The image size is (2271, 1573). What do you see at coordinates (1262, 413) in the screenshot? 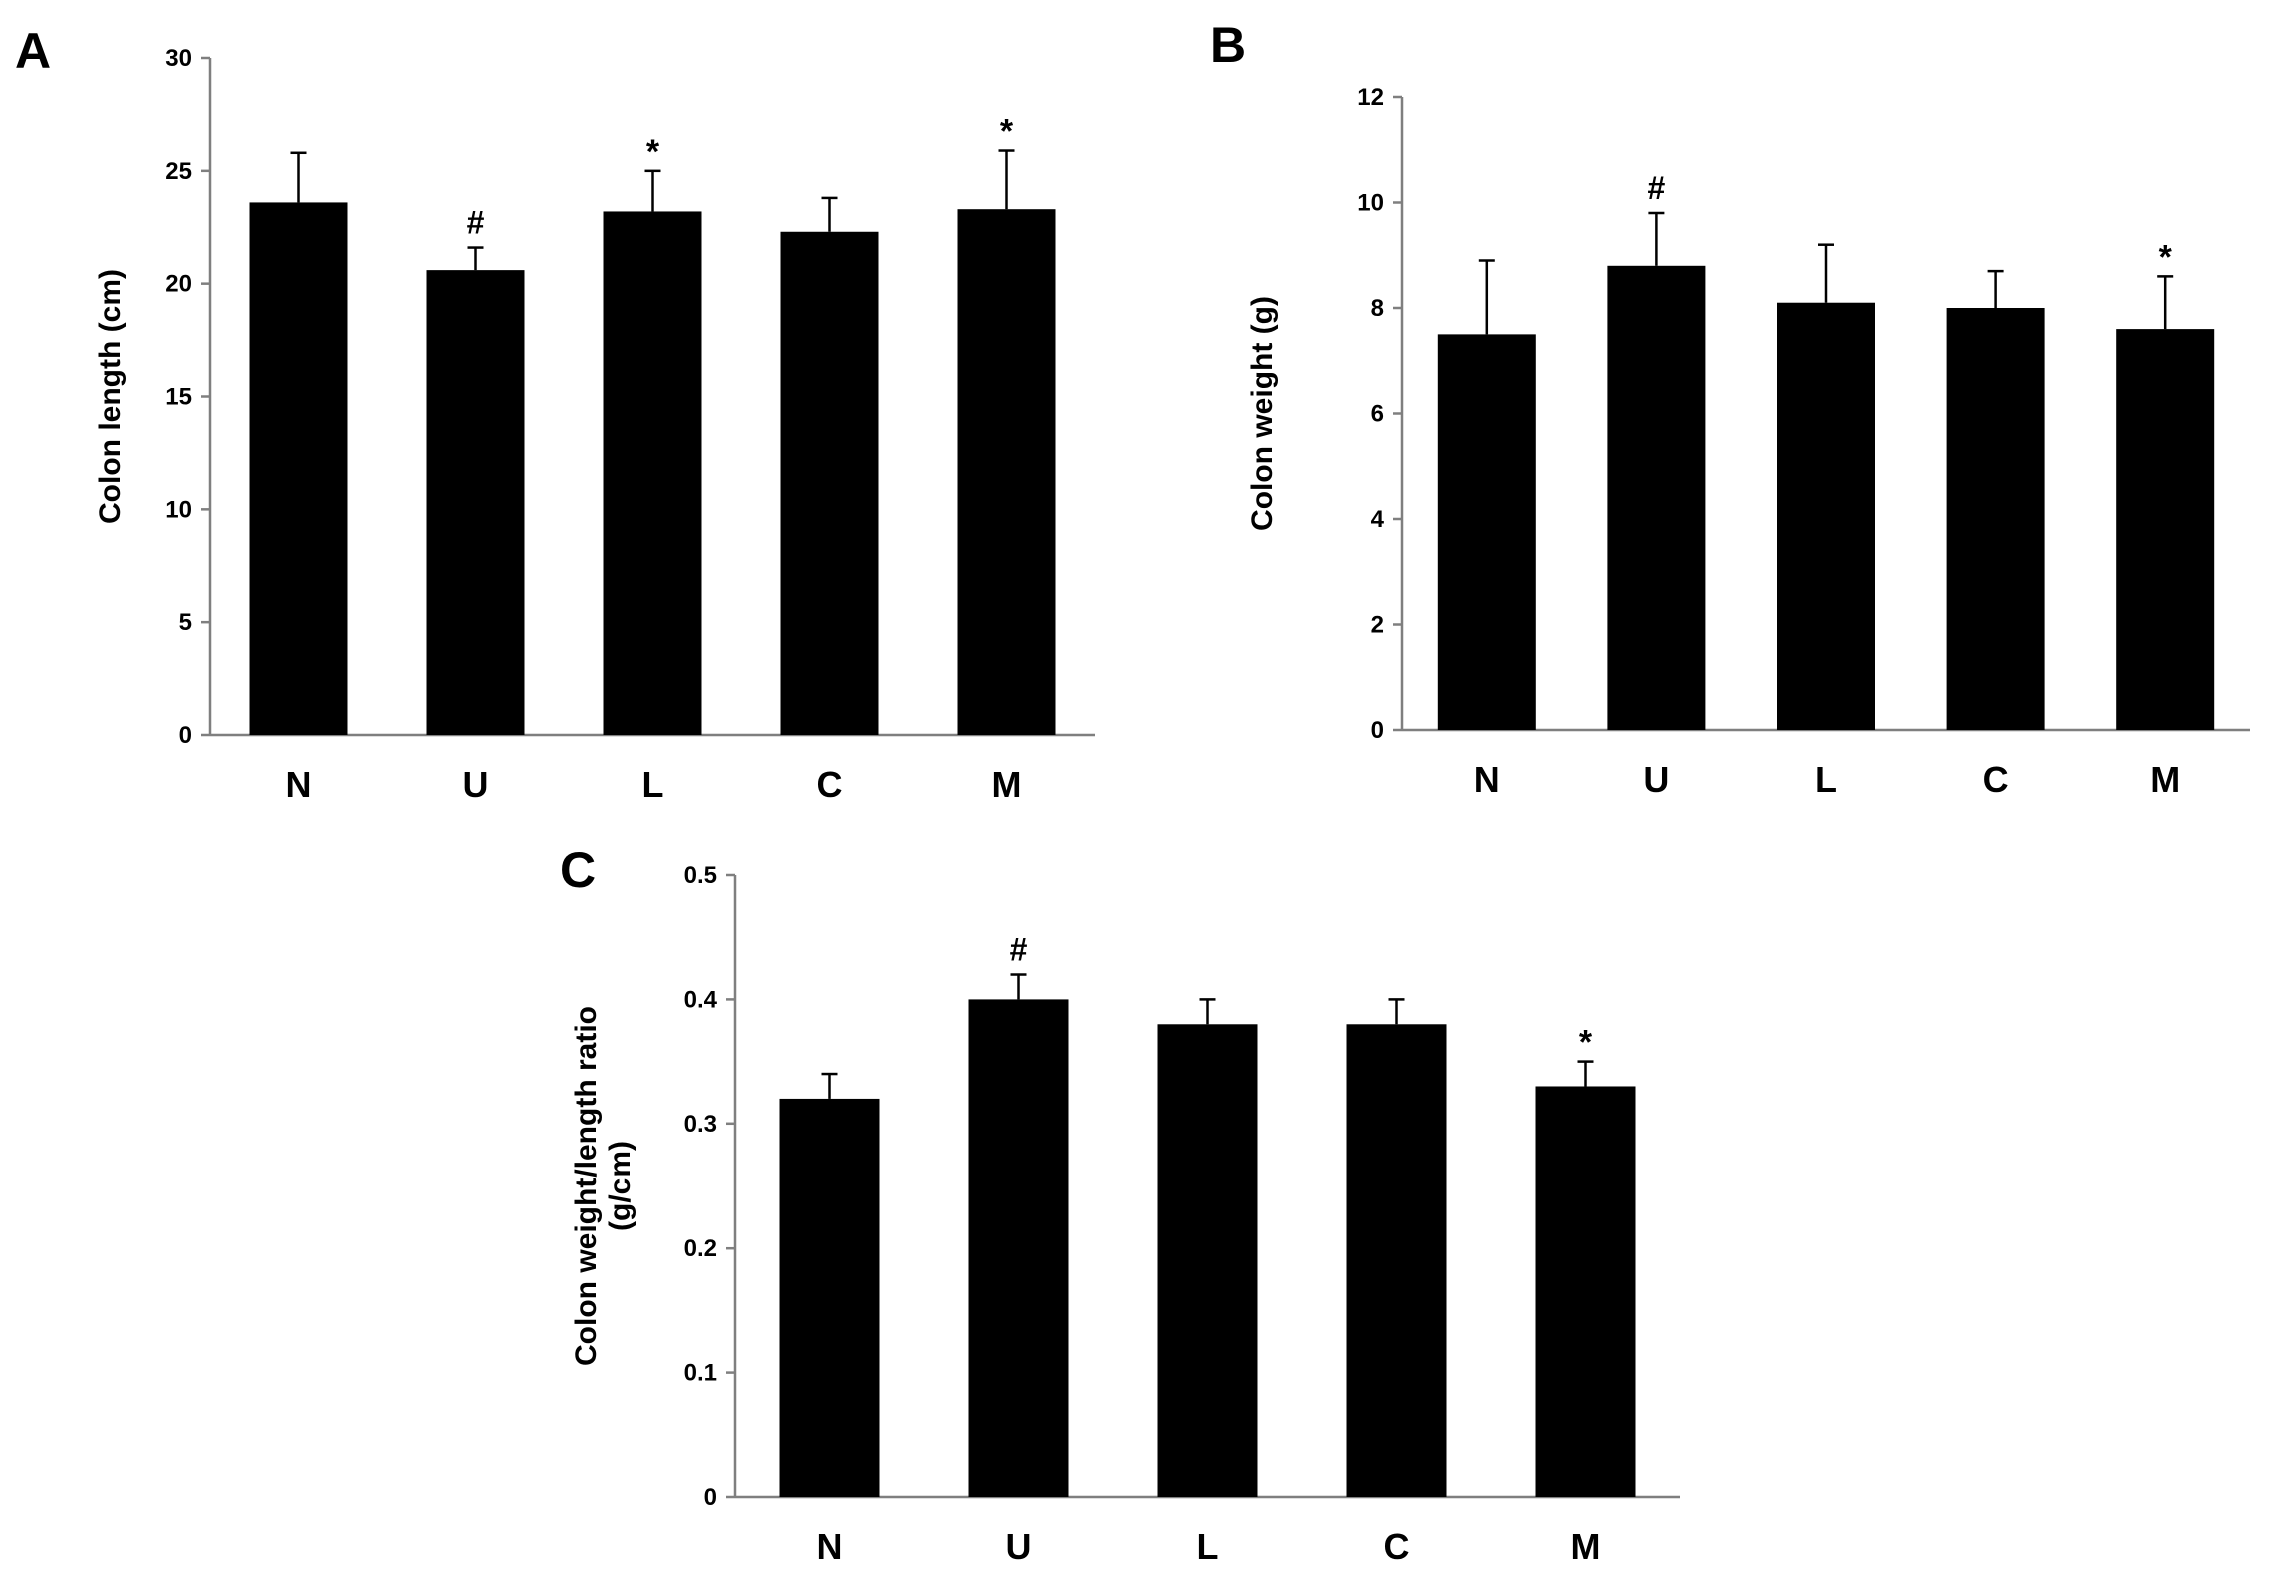
I see `y-axis-title: Colon weight (g)` at bounding box center [1262, 413].